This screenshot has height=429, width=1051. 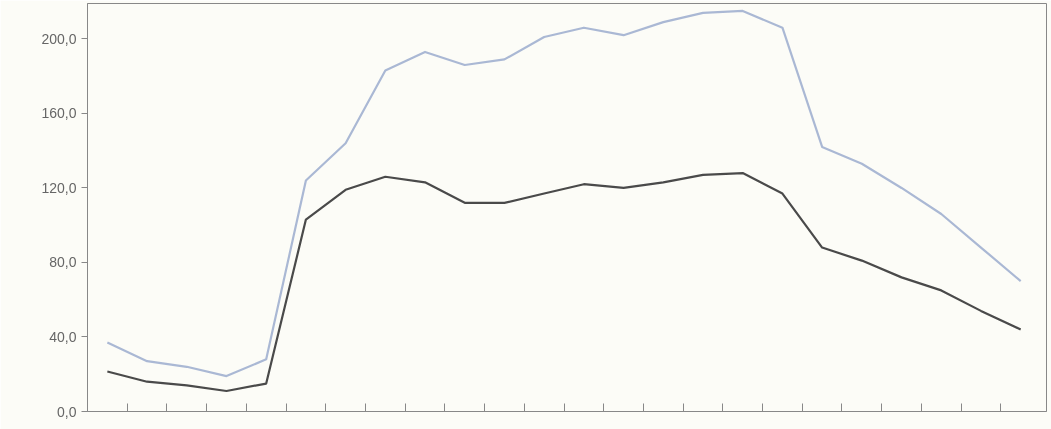 I want to click on y-tick-label: 200,0, so click(x=59, y=38).